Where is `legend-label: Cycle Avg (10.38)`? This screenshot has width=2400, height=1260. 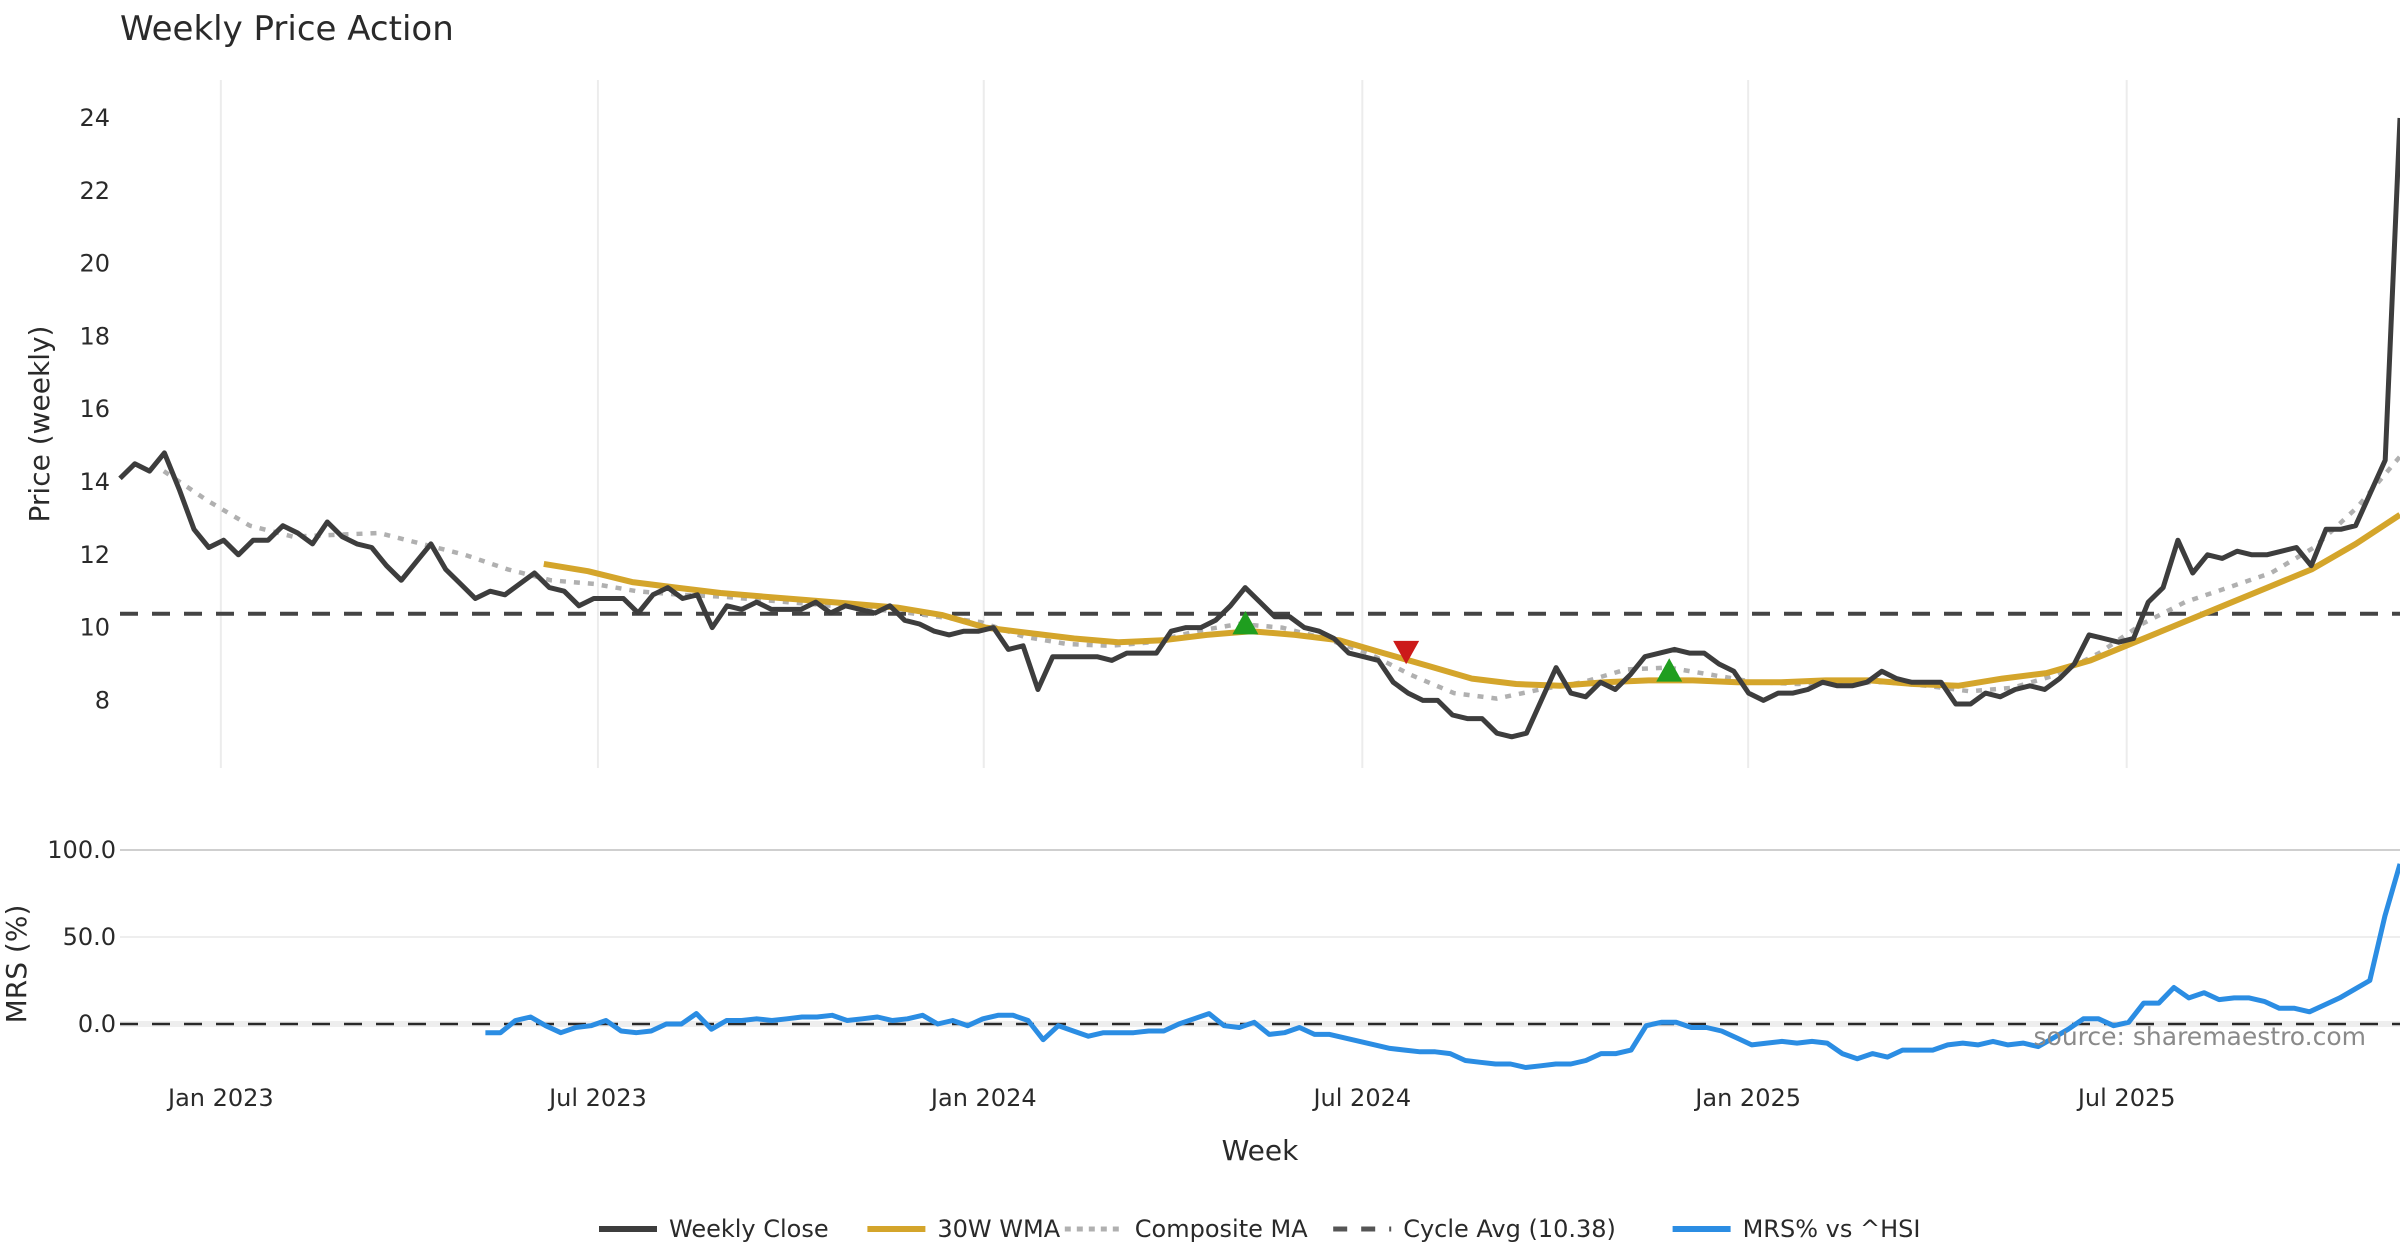
legend-label: Cycle Avg (10.38) is located at coordinates (1509, 1229).